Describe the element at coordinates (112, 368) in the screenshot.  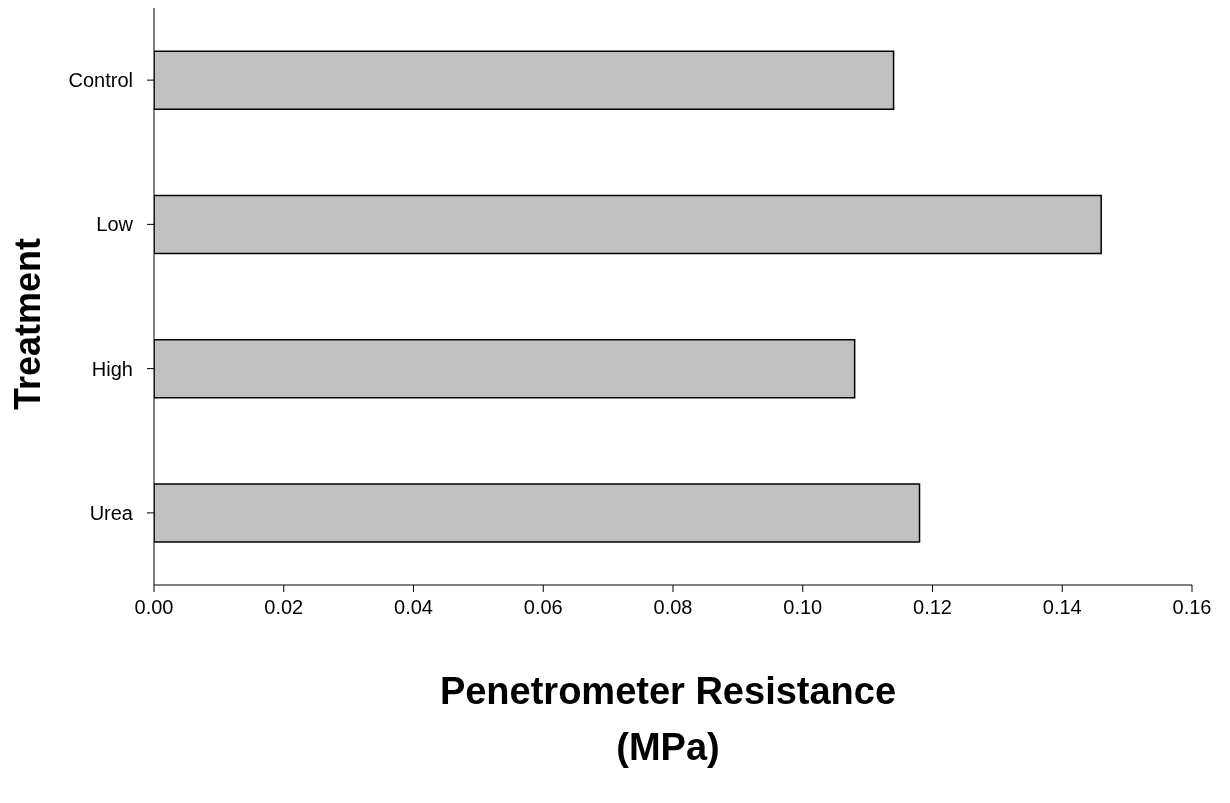
I see `y-tick-label: High` at that location.